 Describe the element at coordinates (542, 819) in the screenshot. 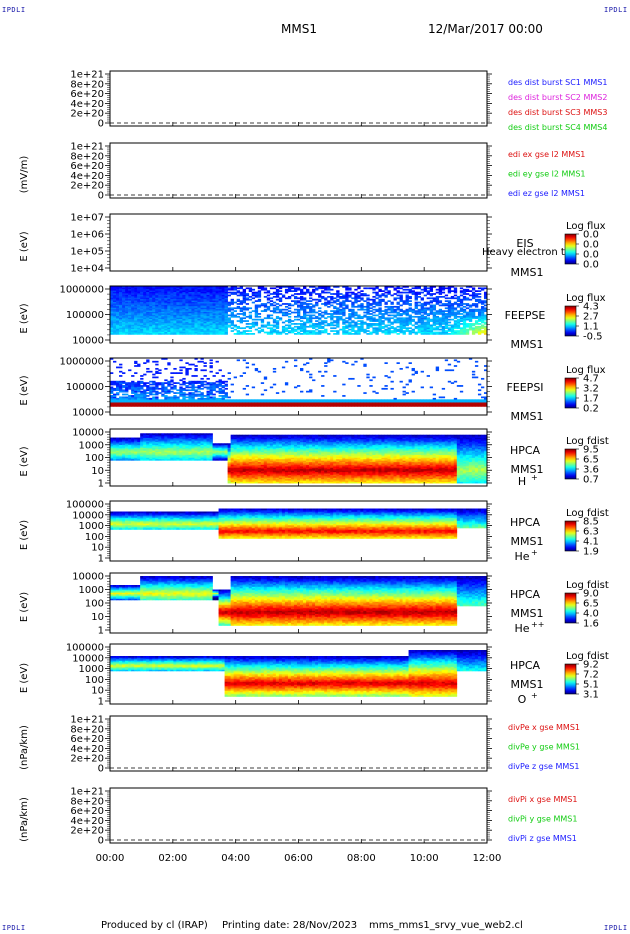

I see `legend-entry: divPi y gse MMS1` at that location.